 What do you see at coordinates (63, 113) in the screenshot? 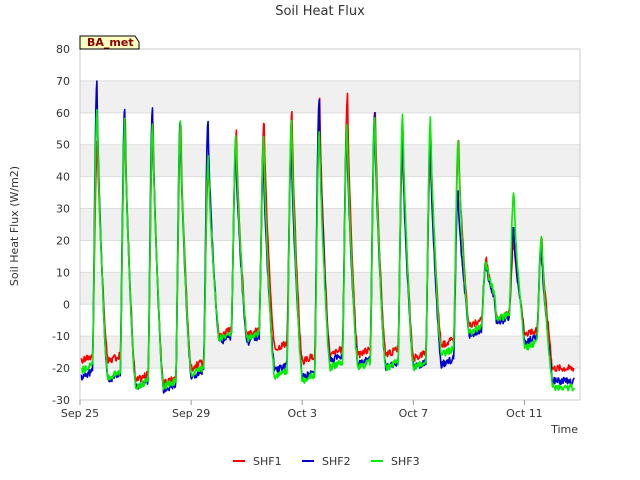
I see `y-tick-label: 60` at bounding box center [63, 113].